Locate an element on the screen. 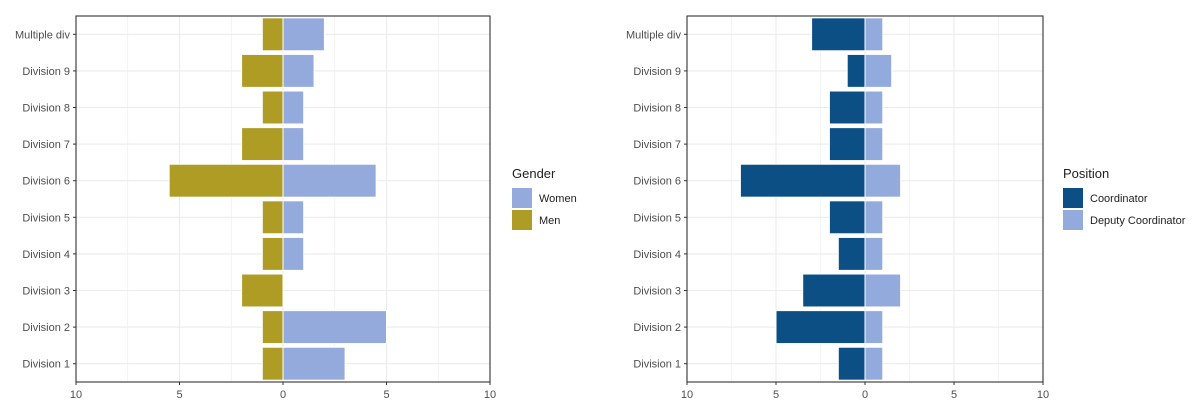  legend: Position Coordinator Deputy Coordinator is located at coordinates (1124, 198).